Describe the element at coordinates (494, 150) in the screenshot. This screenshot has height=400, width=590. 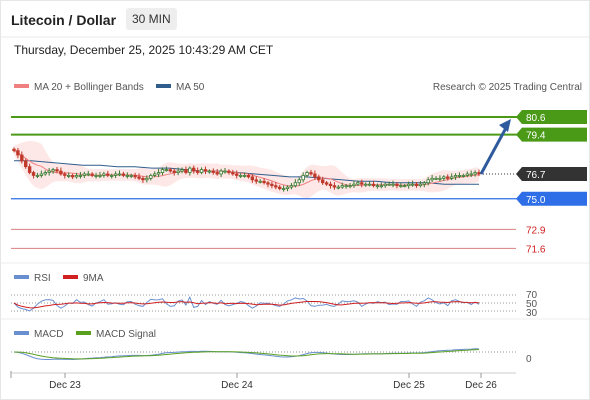
I see `arrow-shaft` at that location.